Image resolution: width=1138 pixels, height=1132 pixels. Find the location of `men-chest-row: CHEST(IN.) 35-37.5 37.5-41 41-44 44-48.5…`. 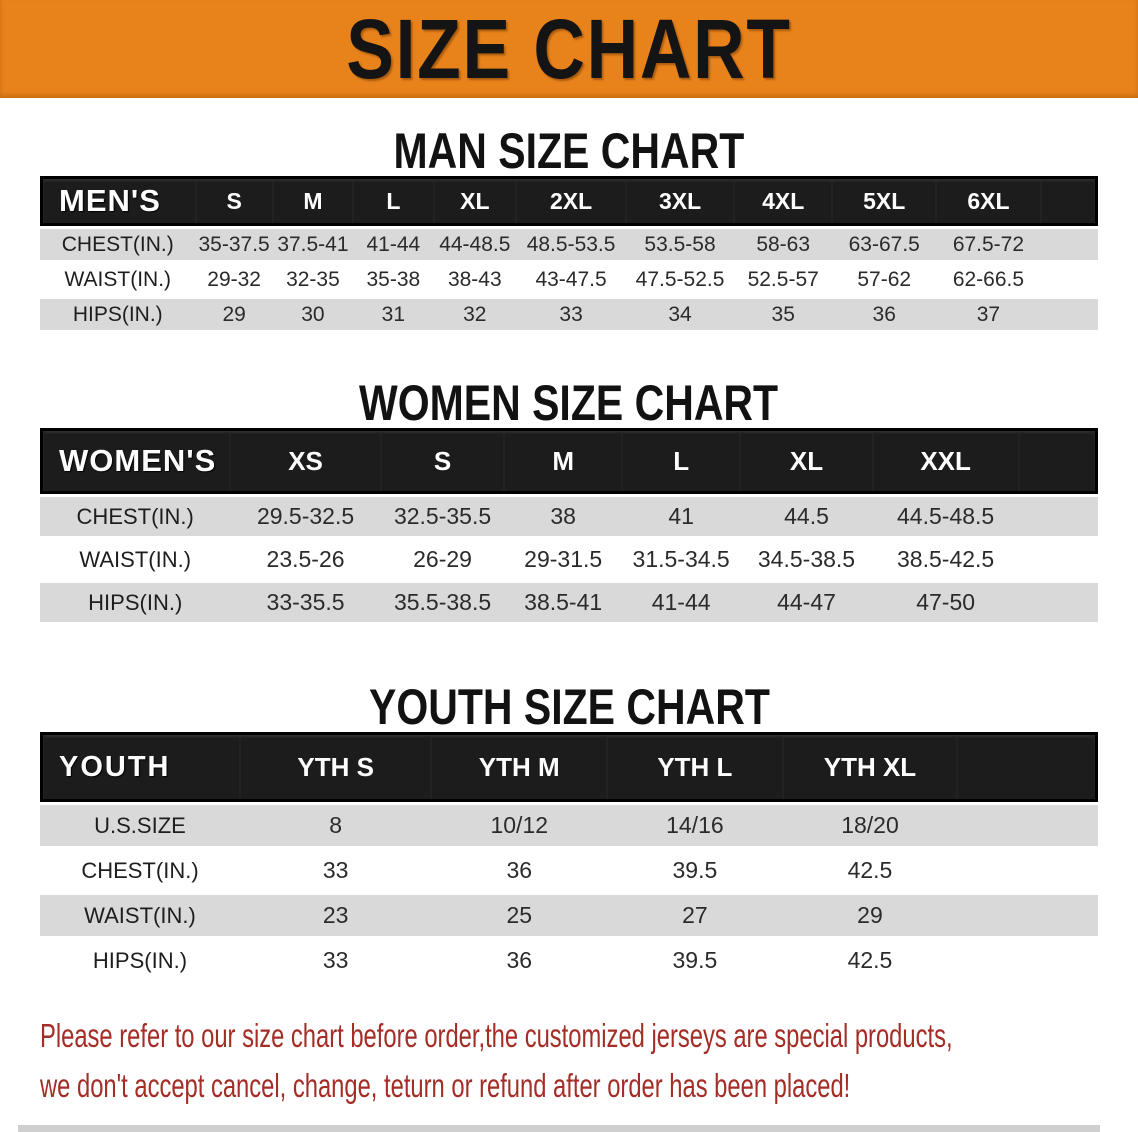

men-chest-row: CHEST(IN.) 35-37.5 37.5-41 41-44 44-48.5… is located at coordinates (569, 245).